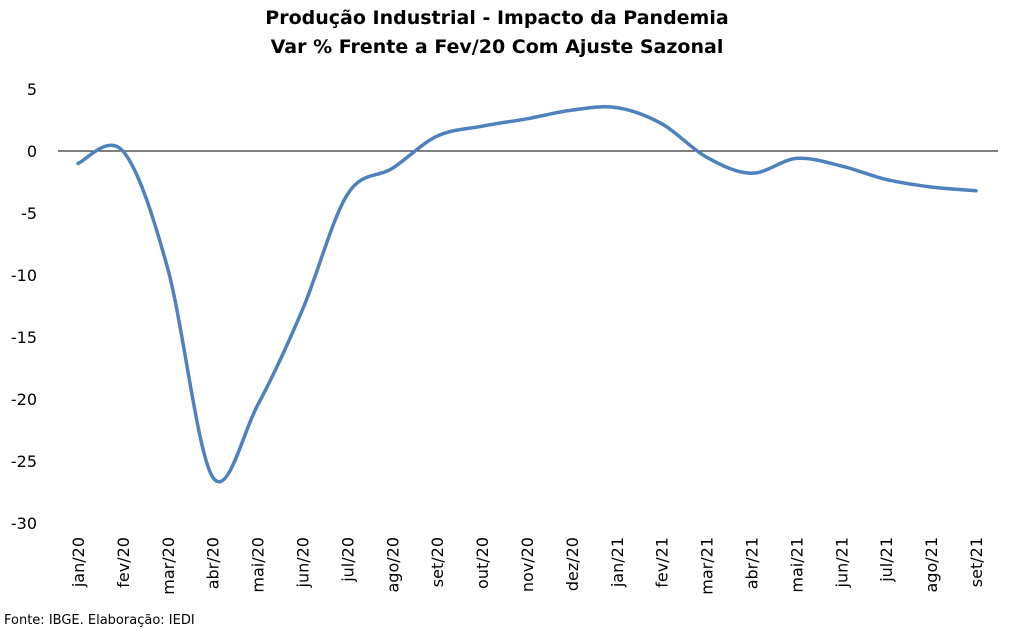  Describe the element at coordinates (168, 566) in the screenshot. I see `x-tick-label: mar/20` at that location.